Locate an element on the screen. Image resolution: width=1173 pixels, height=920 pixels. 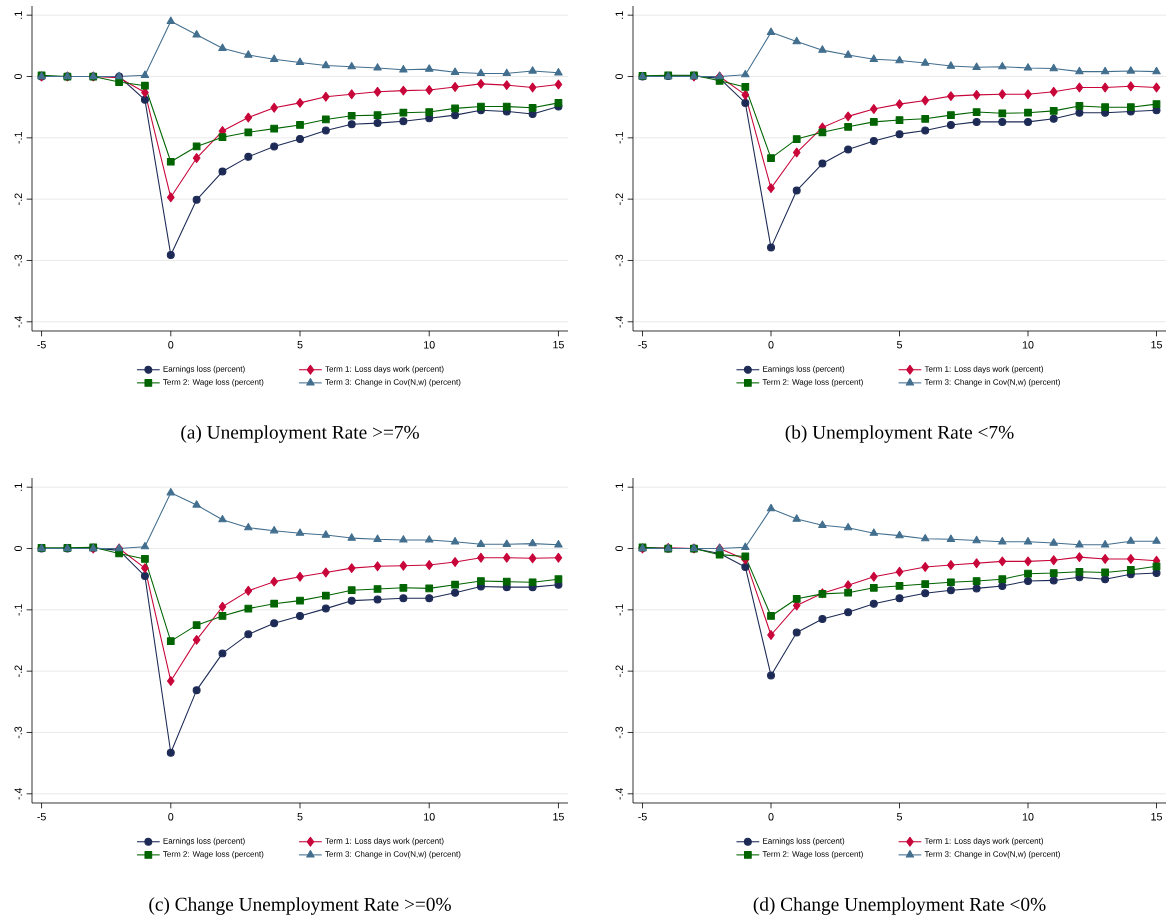
text: (a) Unemployment Rate >=7% is located at coordinates (300, 434).